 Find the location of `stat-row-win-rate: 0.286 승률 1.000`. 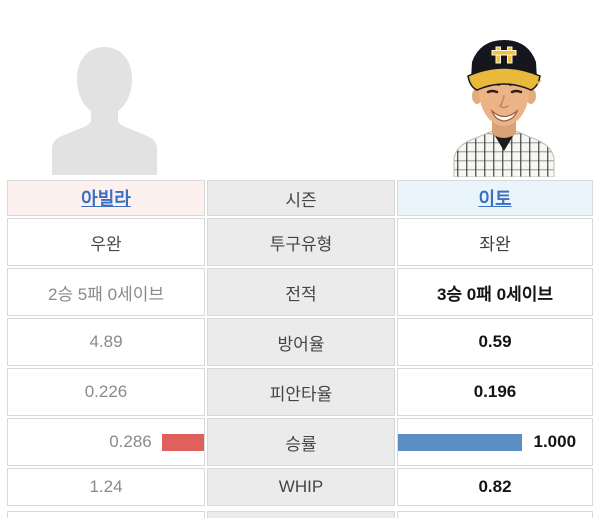

stat-row-win-rate: 0.286 승률 1.000 is located at coordinates (300, 442).